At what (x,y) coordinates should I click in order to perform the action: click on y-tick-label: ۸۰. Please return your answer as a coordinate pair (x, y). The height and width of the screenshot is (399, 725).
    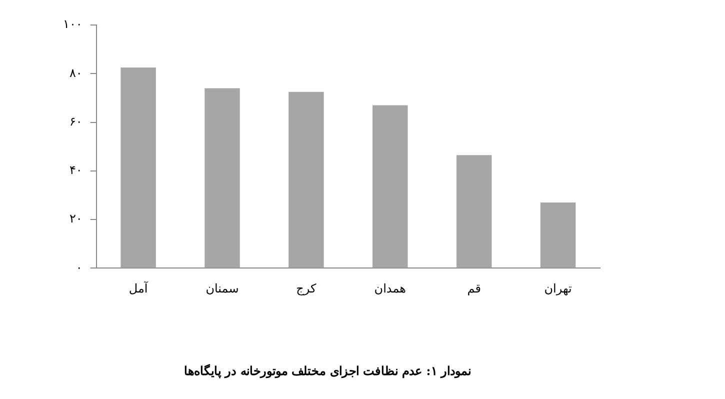
    Looking at the image, I should click on (75, 73).